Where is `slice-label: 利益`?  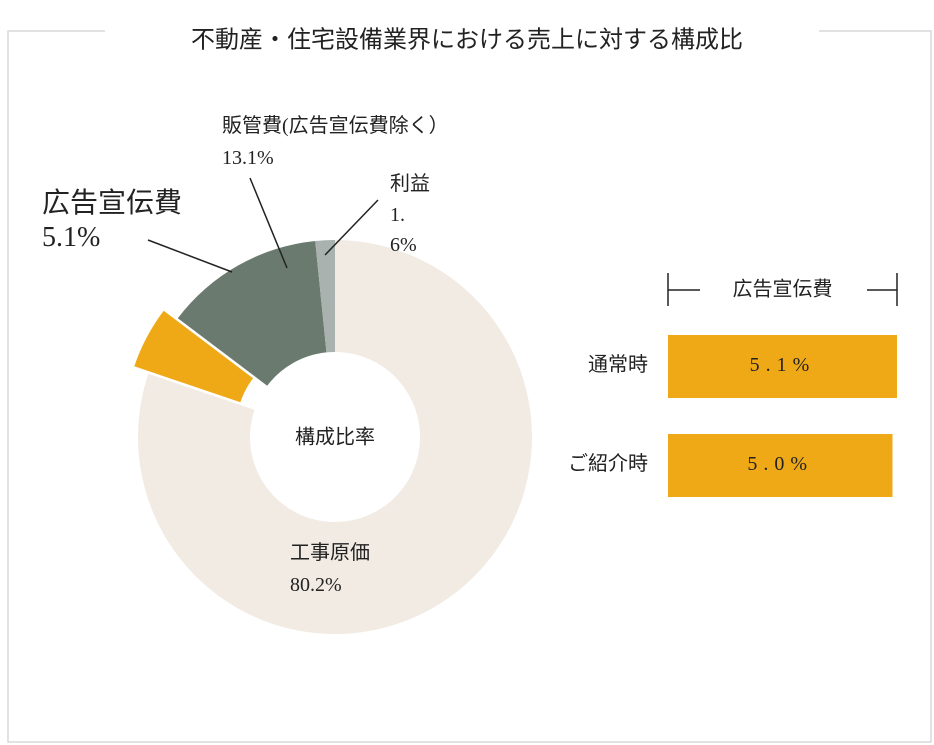
slice-label: 利益 is located at coordinates (410, 184).